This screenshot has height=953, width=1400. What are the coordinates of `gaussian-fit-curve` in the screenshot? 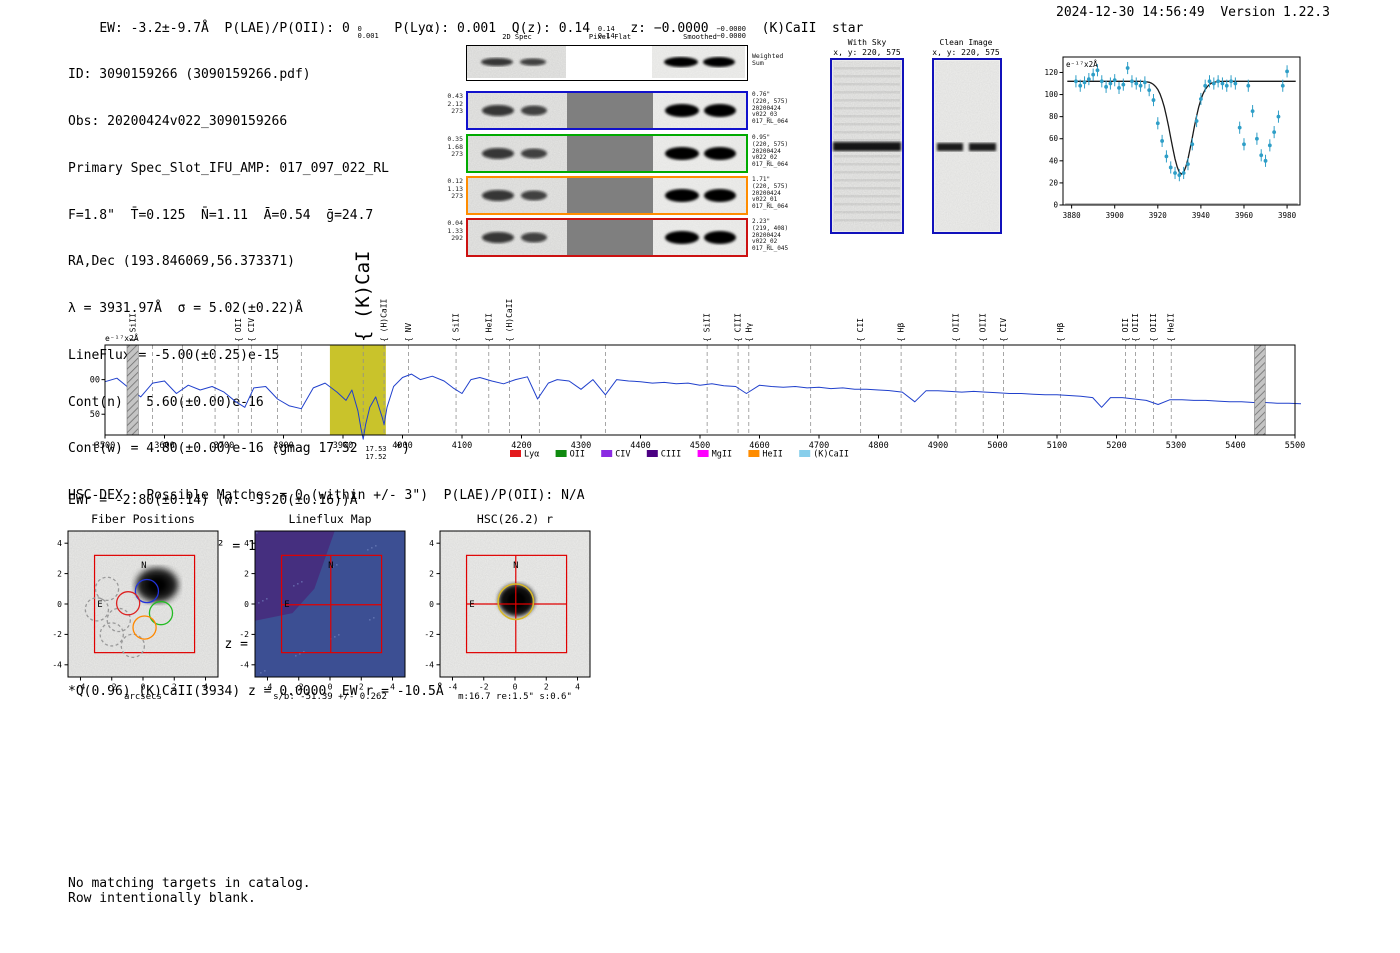 It's located at (1181, 127).